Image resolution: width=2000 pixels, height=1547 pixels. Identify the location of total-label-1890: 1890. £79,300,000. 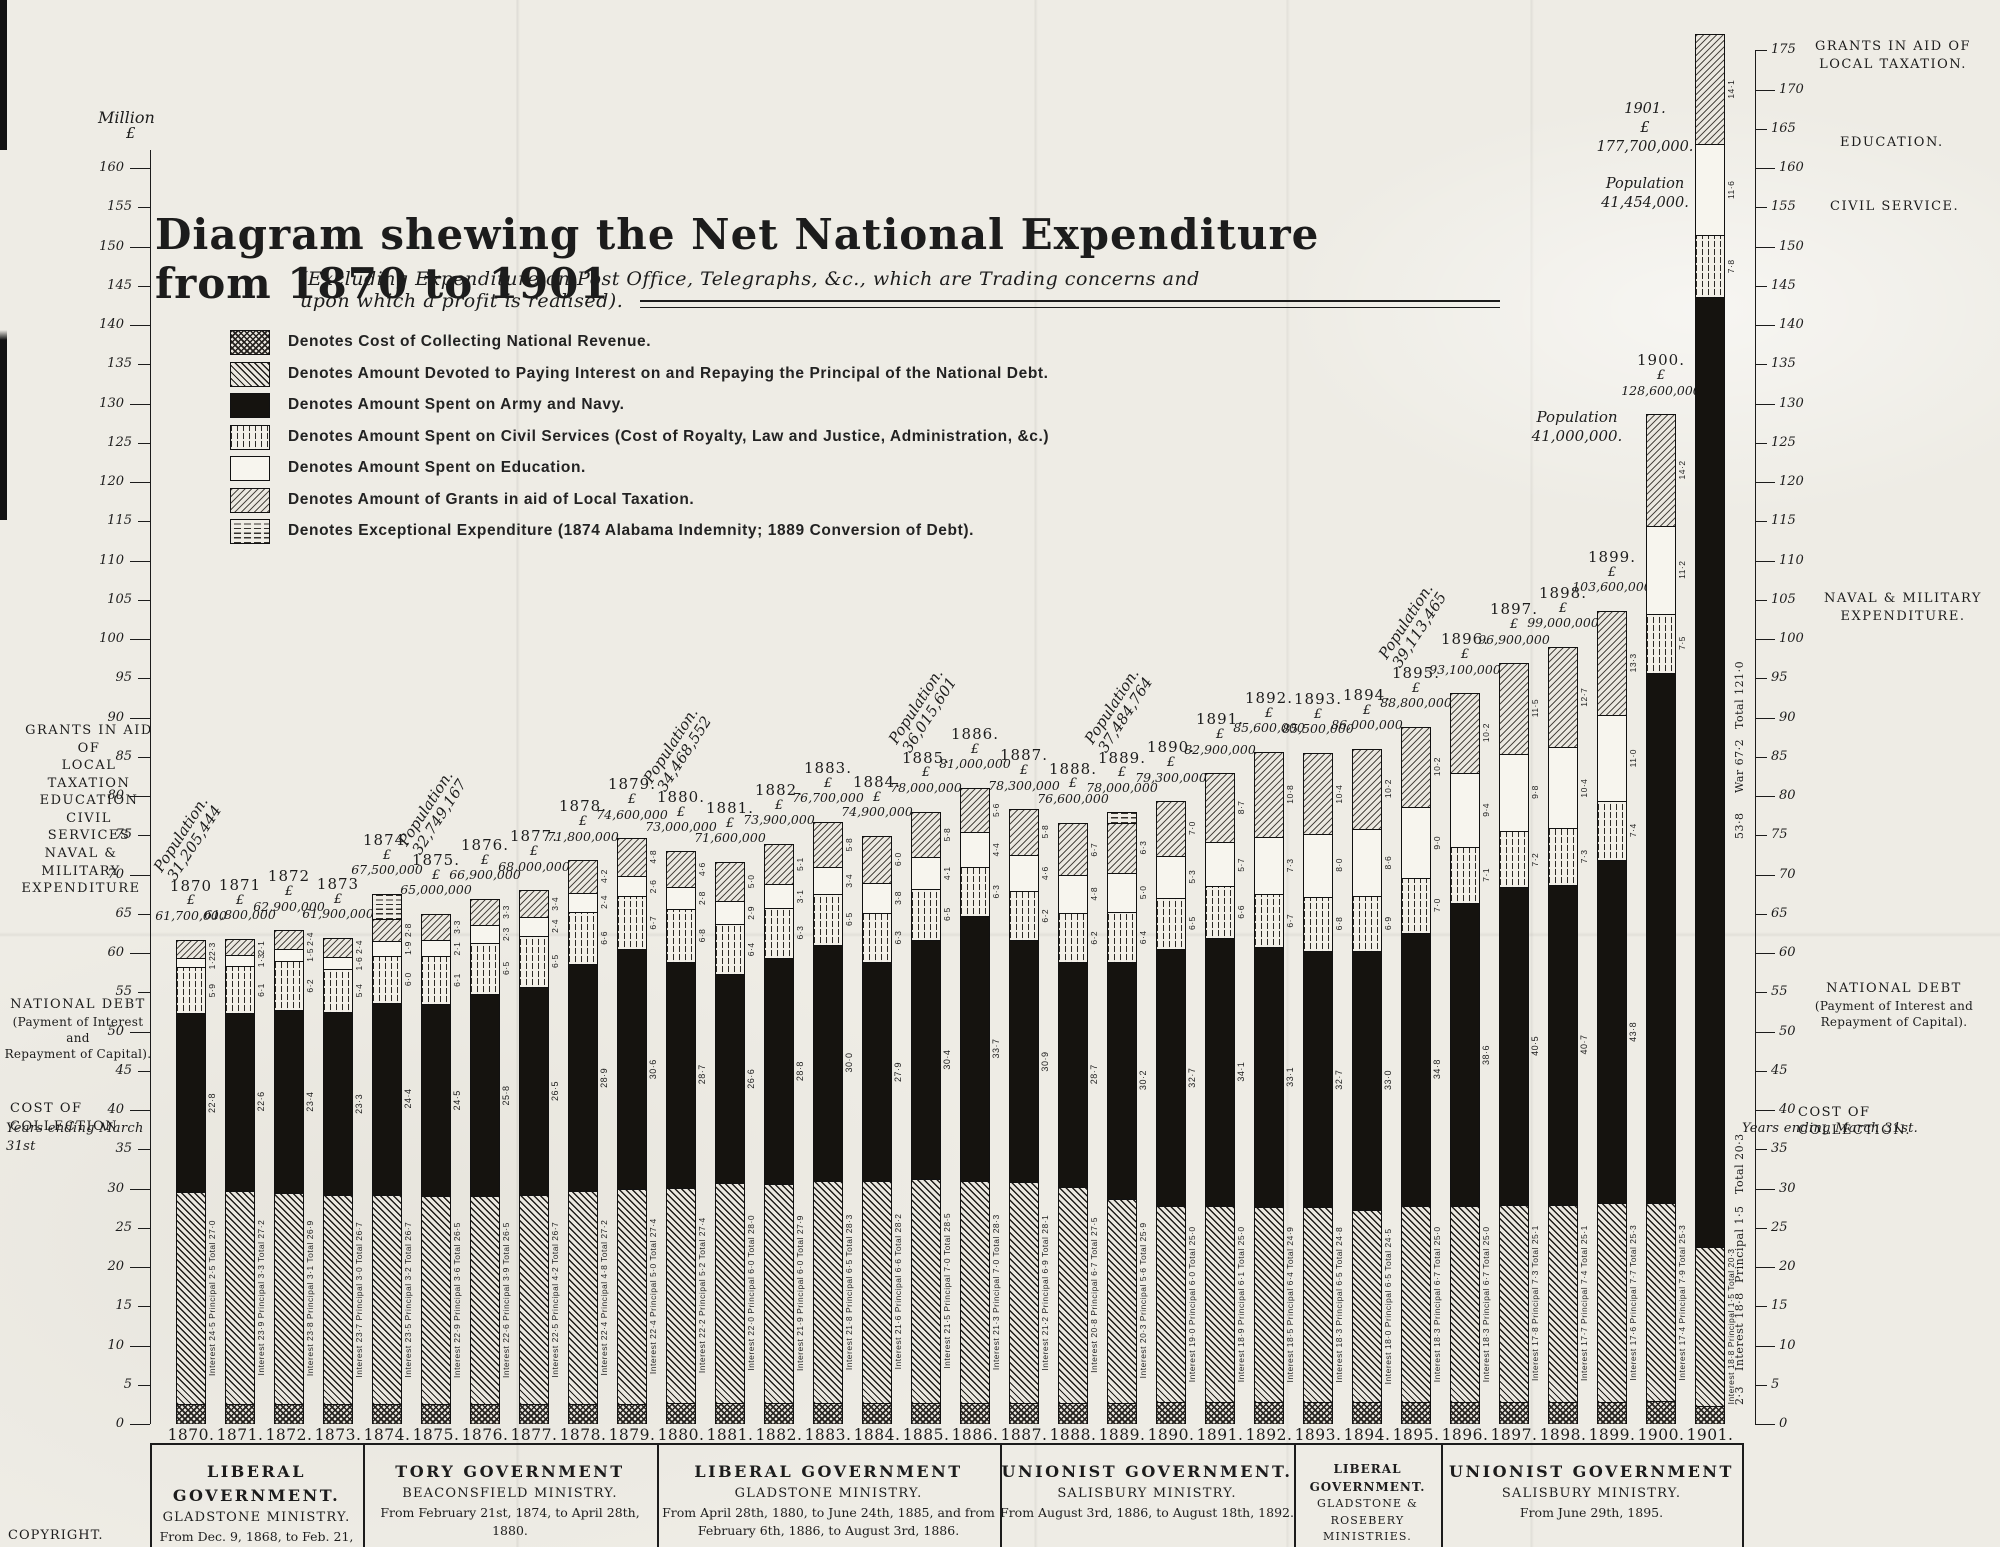
(1171, 761).